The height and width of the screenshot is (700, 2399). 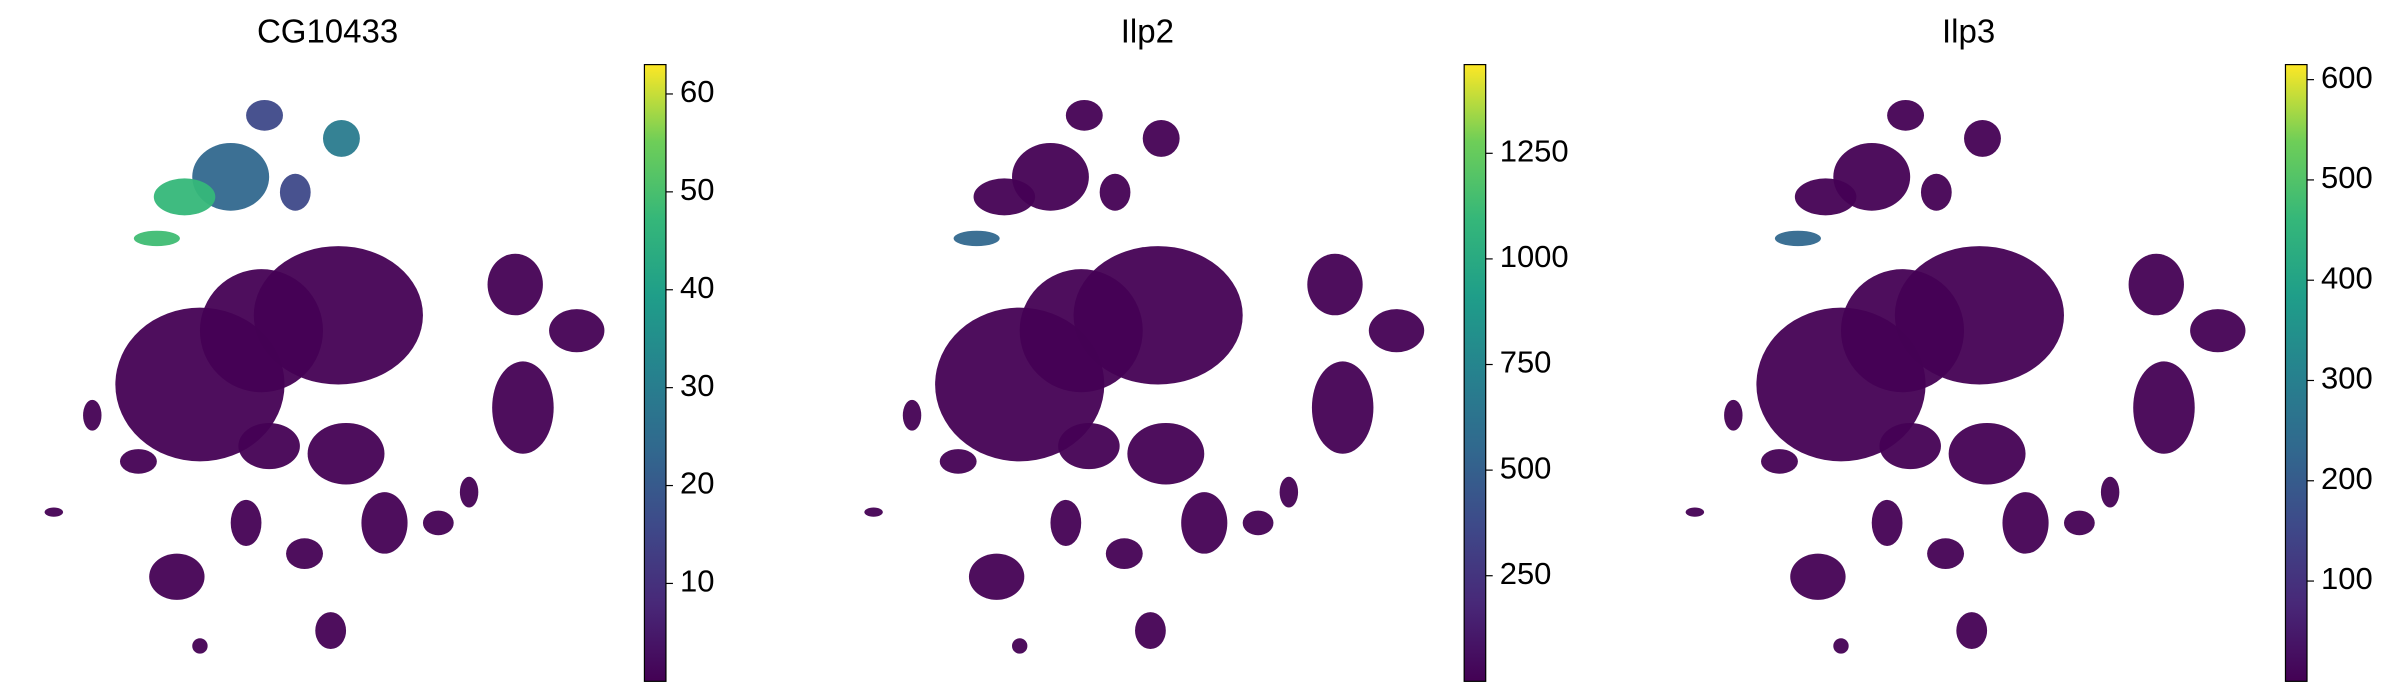 I want to click on colorbar-tick-label: 600, so click(x=2347, y=77).